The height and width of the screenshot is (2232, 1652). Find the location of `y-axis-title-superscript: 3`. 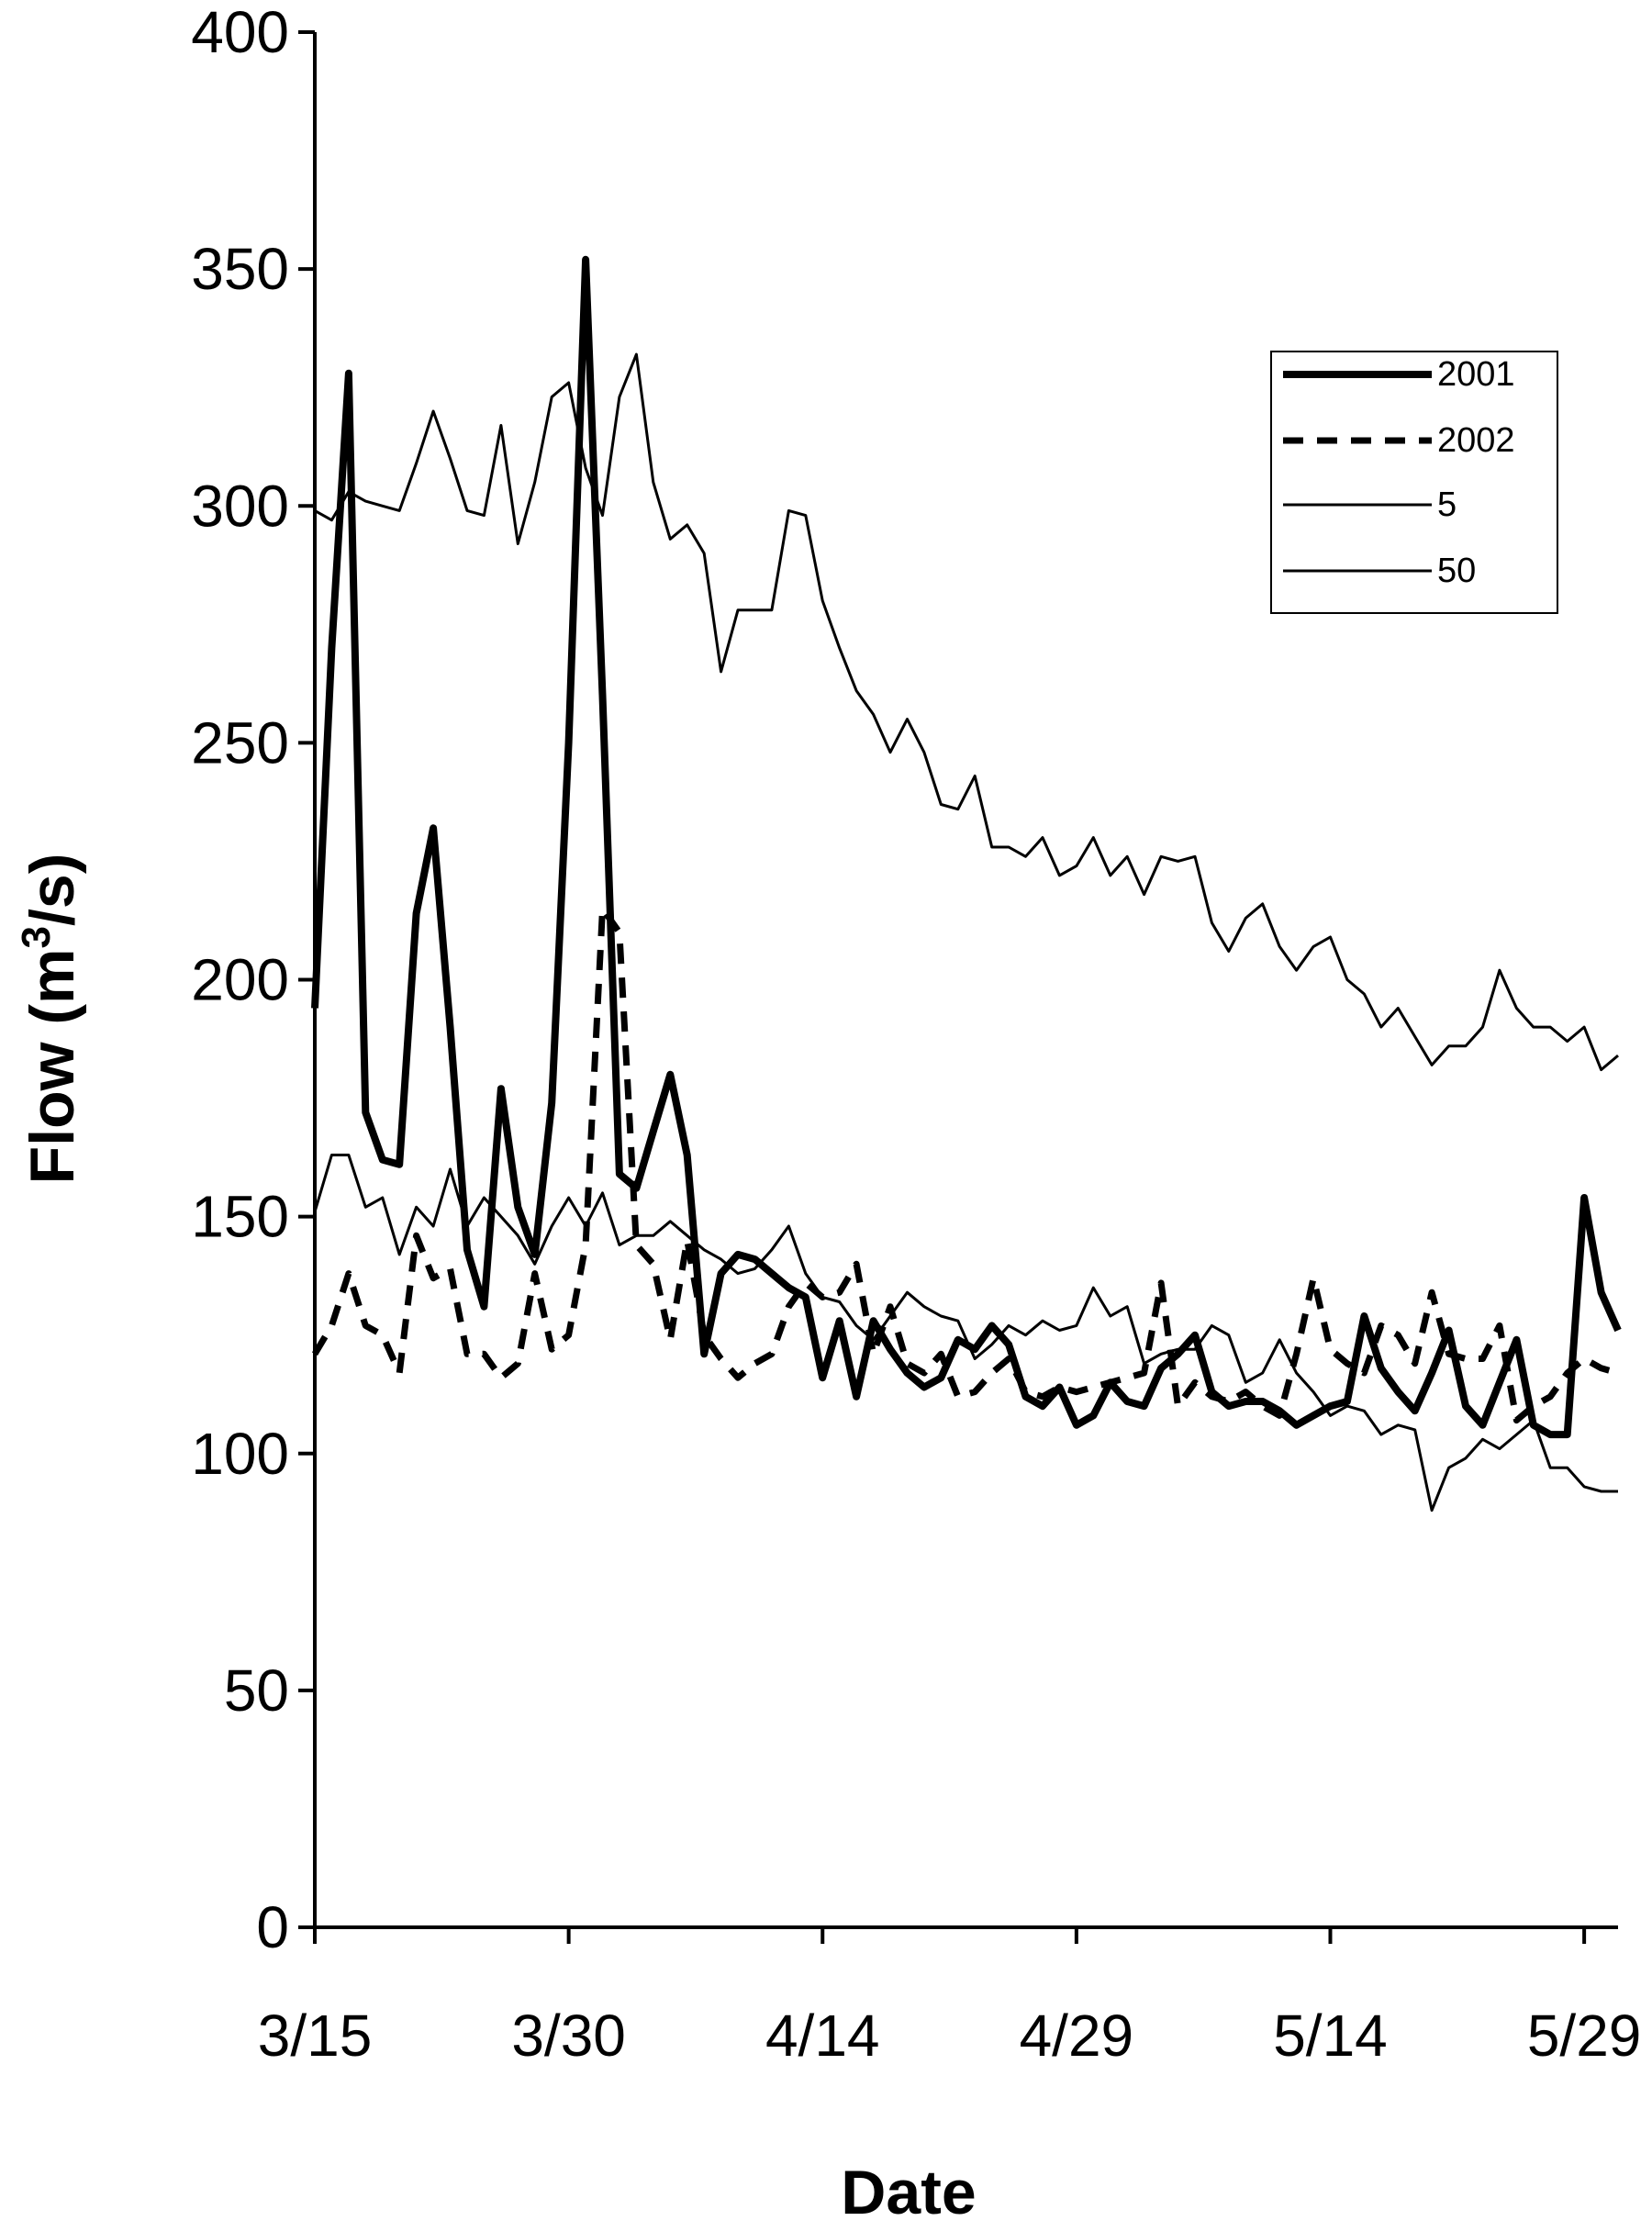

y-axis-title-superscript: 3 is located at coordinates (36, 937).